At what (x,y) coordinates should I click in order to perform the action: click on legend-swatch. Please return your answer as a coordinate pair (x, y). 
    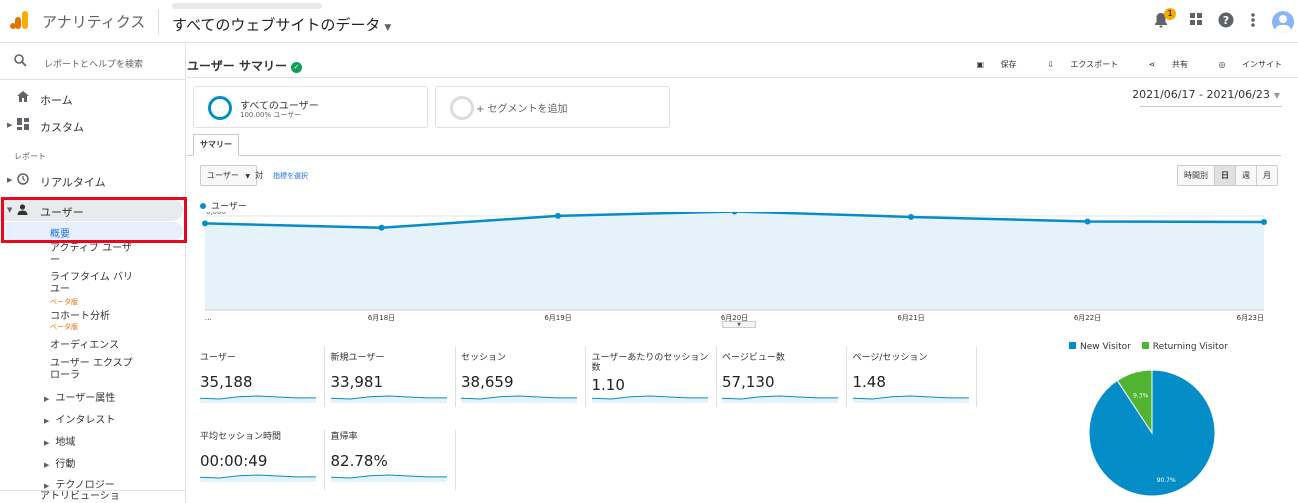
    Looking at the image, I should click on (1072, 345).